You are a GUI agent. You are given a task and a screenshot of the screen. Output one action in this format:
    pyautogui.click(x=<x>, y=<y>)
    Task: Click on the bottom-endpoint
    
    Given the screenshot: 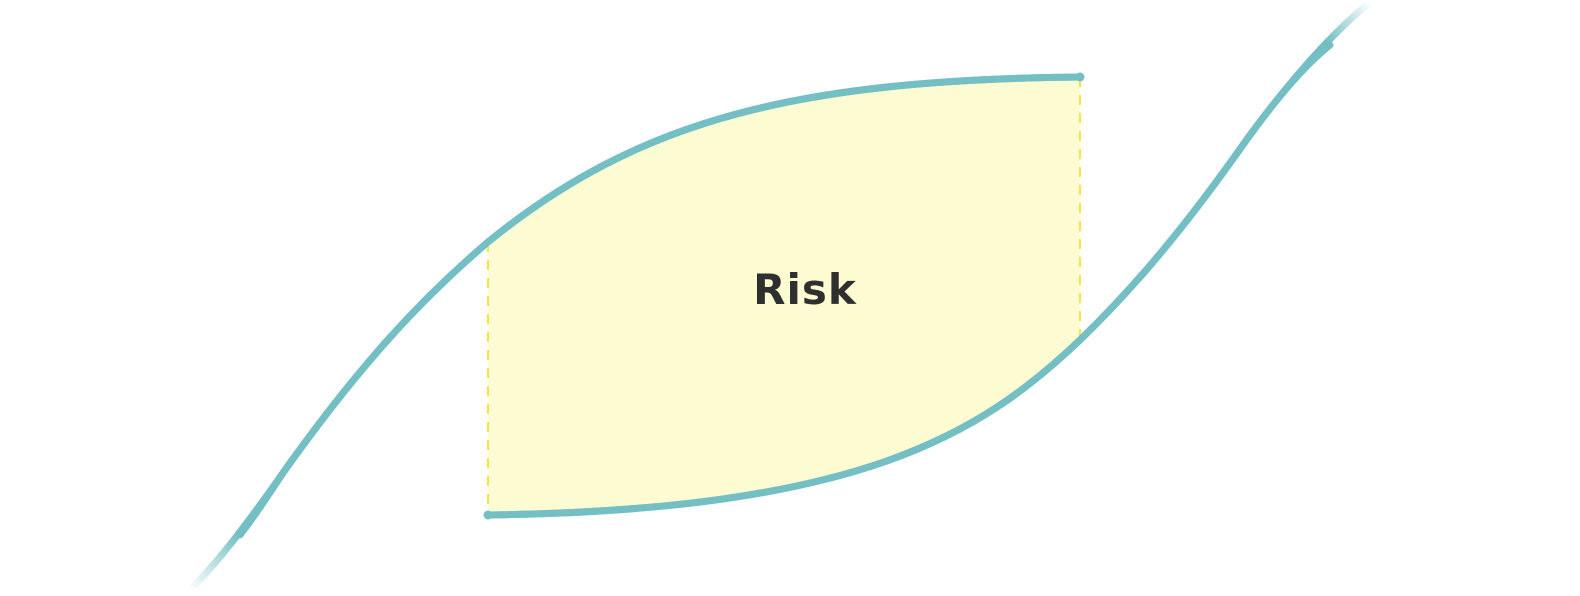 What is the action you would take?
    pyautogui.click(x=488, y=515)
    